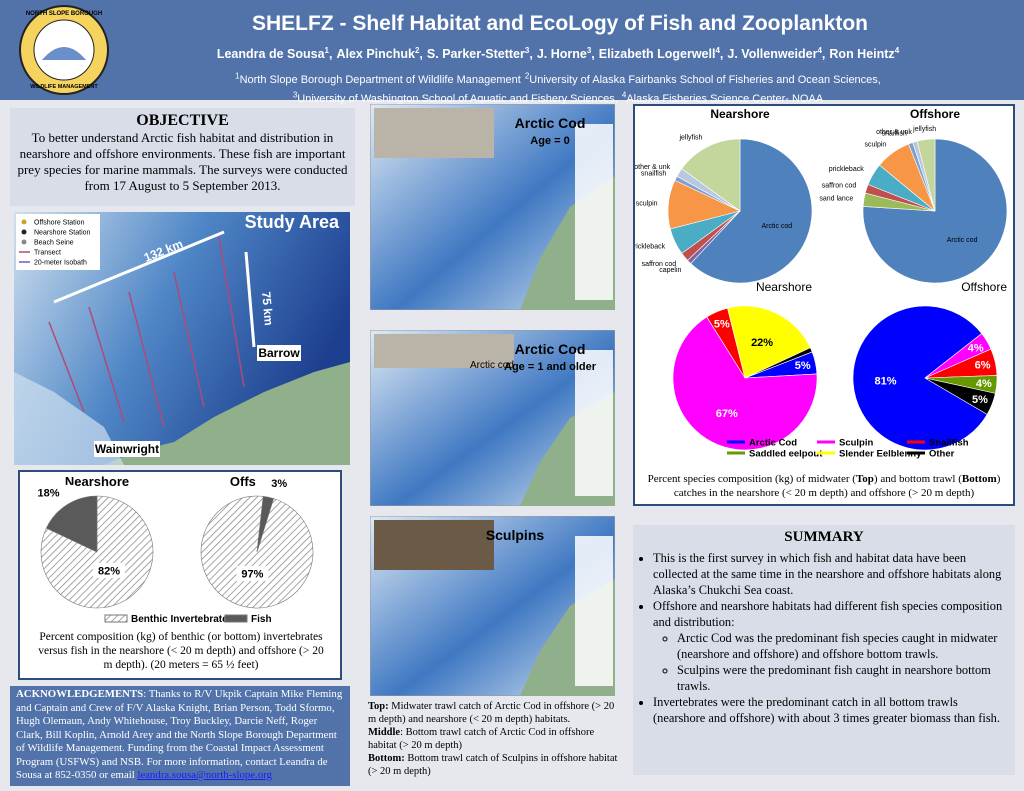 The image size is (1024, 791). I want to click on land, so click(227, 413).